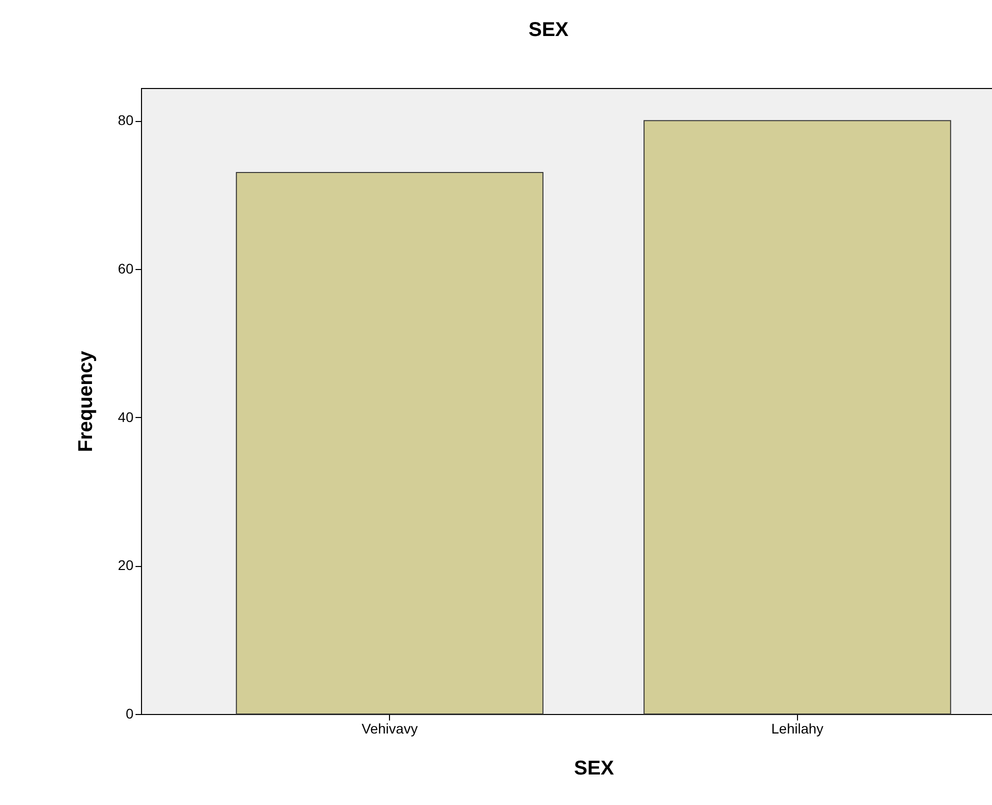 Image resolution: width=992 pixels, height=805 pixels. What do you see at coordinates (126, 565) in the screenshot?
I see `y-tick-label: 20` at bounding box center [126, 565].